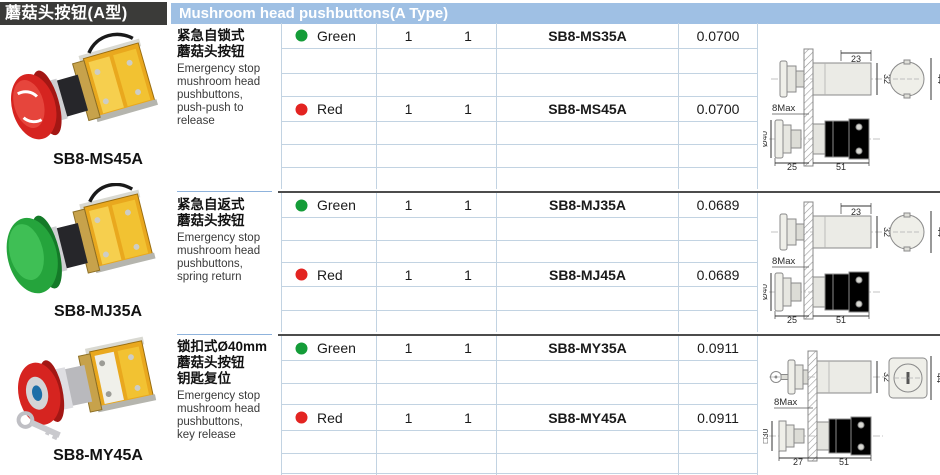  What do you see at coordinates (519, 348) in the screenshot?
I see `table-row: Green 1 1 SB8-MY35A 0.0911` at bounding box center [519, 348].